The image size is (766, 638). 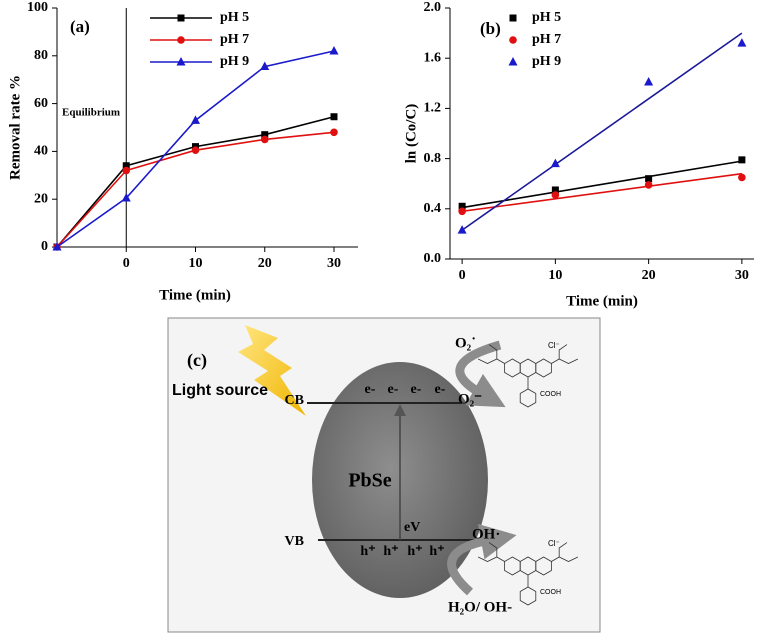 I want to click on species-label: O₂⁻, so click(x=470, y=399).